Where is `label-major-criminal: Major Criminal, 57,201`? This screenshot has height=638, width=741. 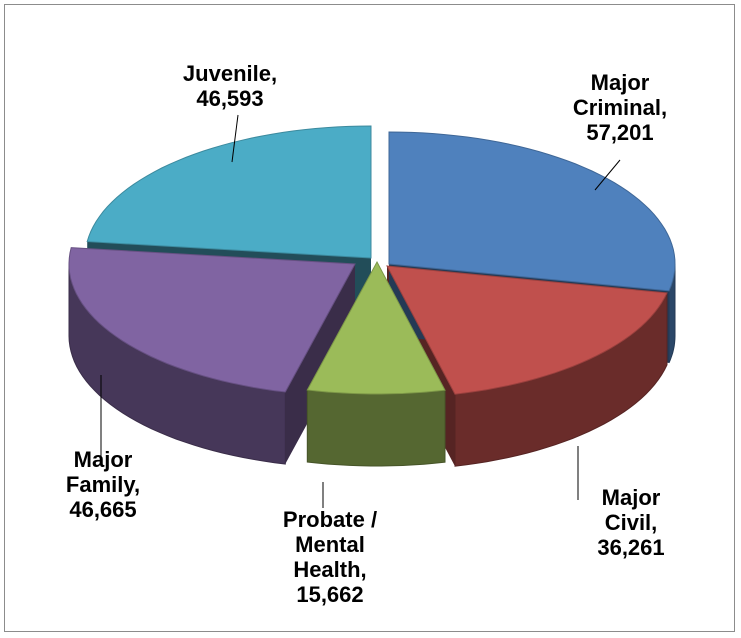 label-major-criminal: Major Criminal, 57,201 is located at coordinates (620, 107).